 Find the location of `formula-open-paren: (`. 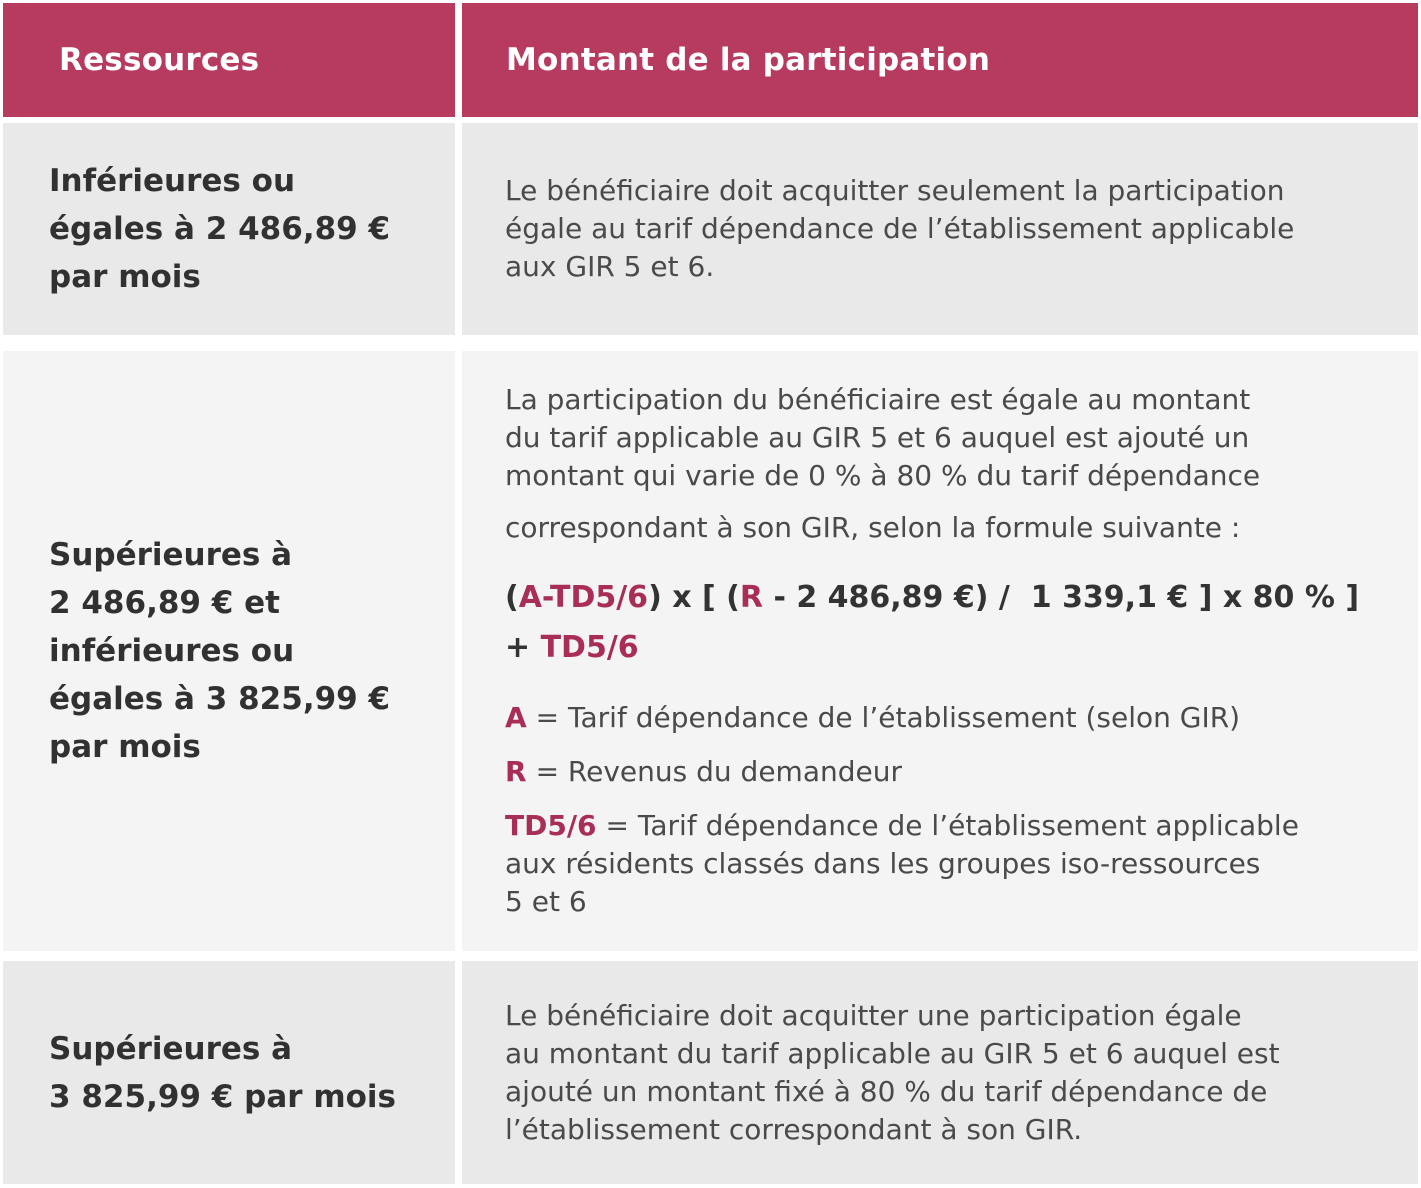

formula-open-paren: ( is located at coordinates (512, 597).